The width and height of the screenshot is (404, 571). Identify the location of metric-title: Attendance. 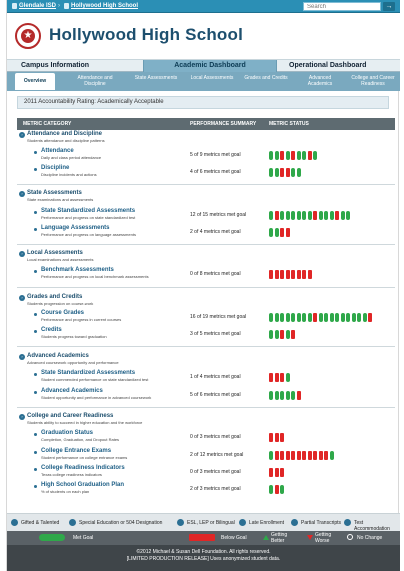
(57, 151).